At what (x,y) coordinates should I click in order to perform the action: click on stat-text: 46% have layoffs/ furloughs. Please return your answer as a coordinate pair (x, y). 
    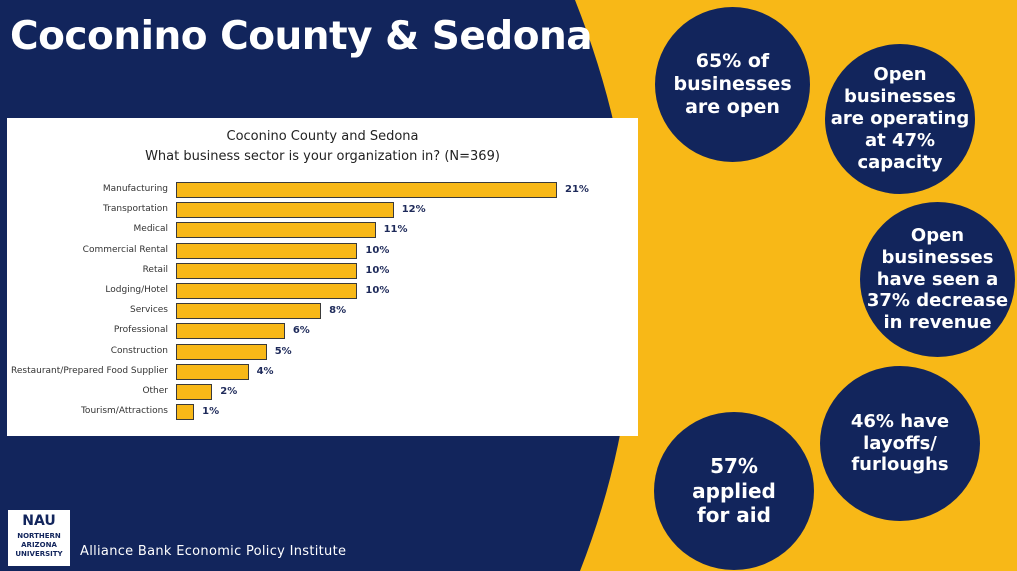
    Looking at the image, I should click on (900, 443).